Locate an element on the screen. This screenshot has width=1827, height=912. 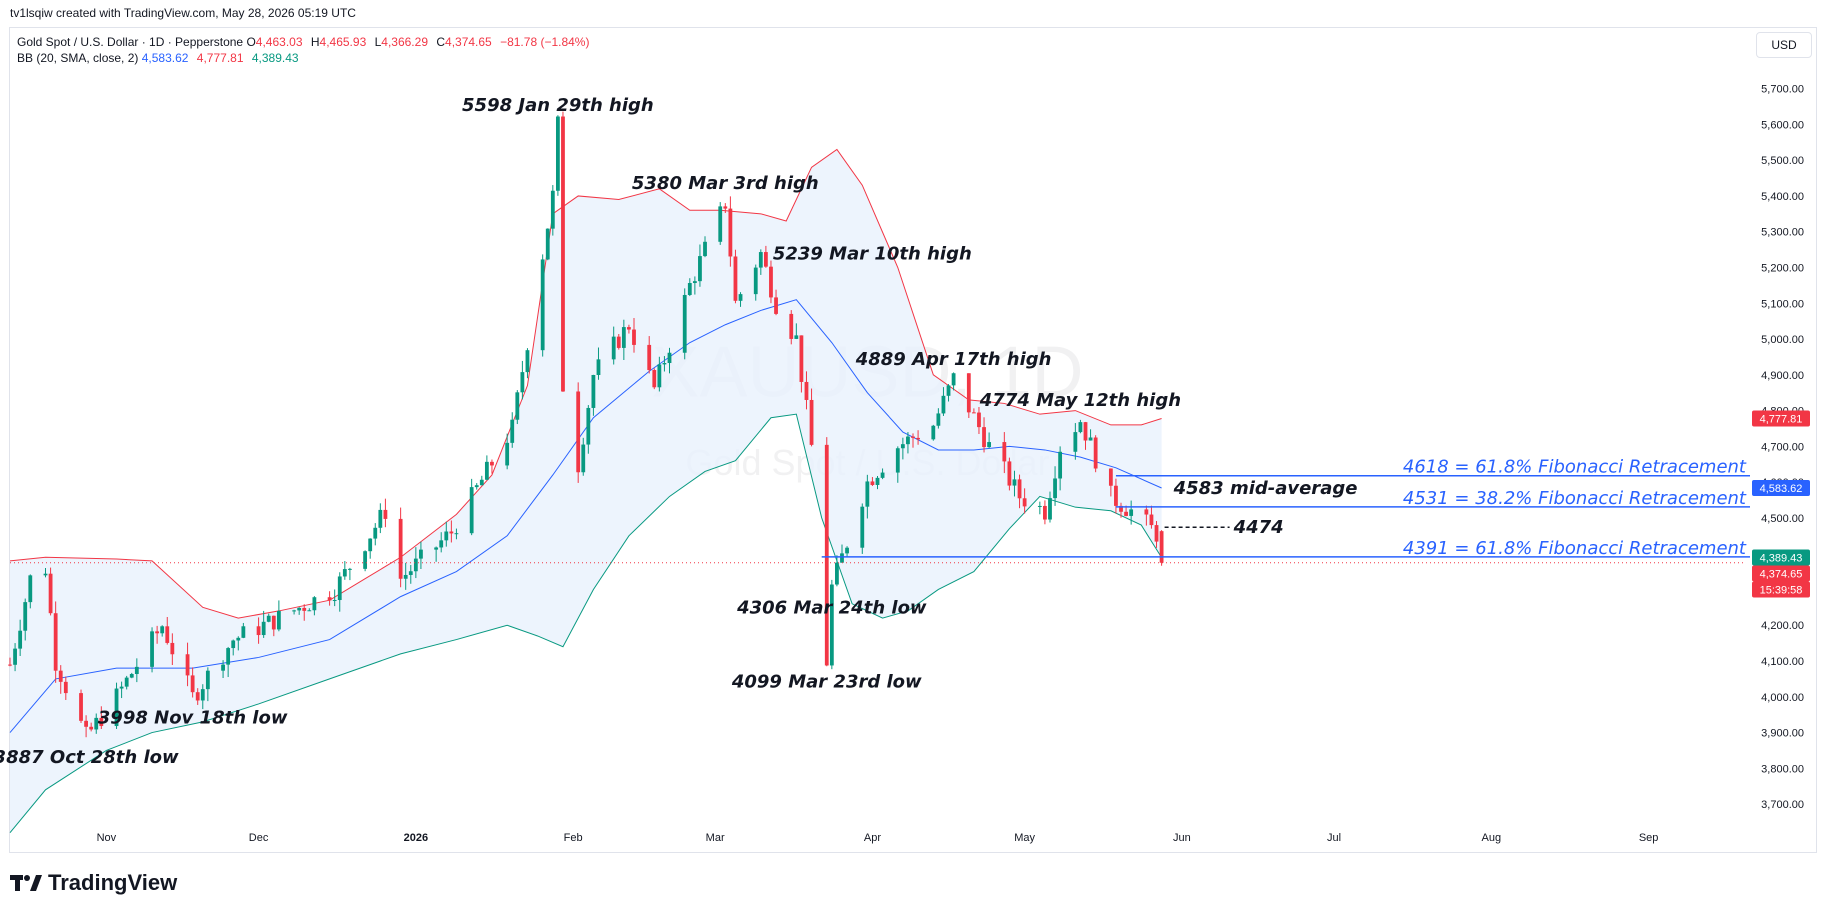
x-tick-label: Sep is located at coordinates (1649, 838).